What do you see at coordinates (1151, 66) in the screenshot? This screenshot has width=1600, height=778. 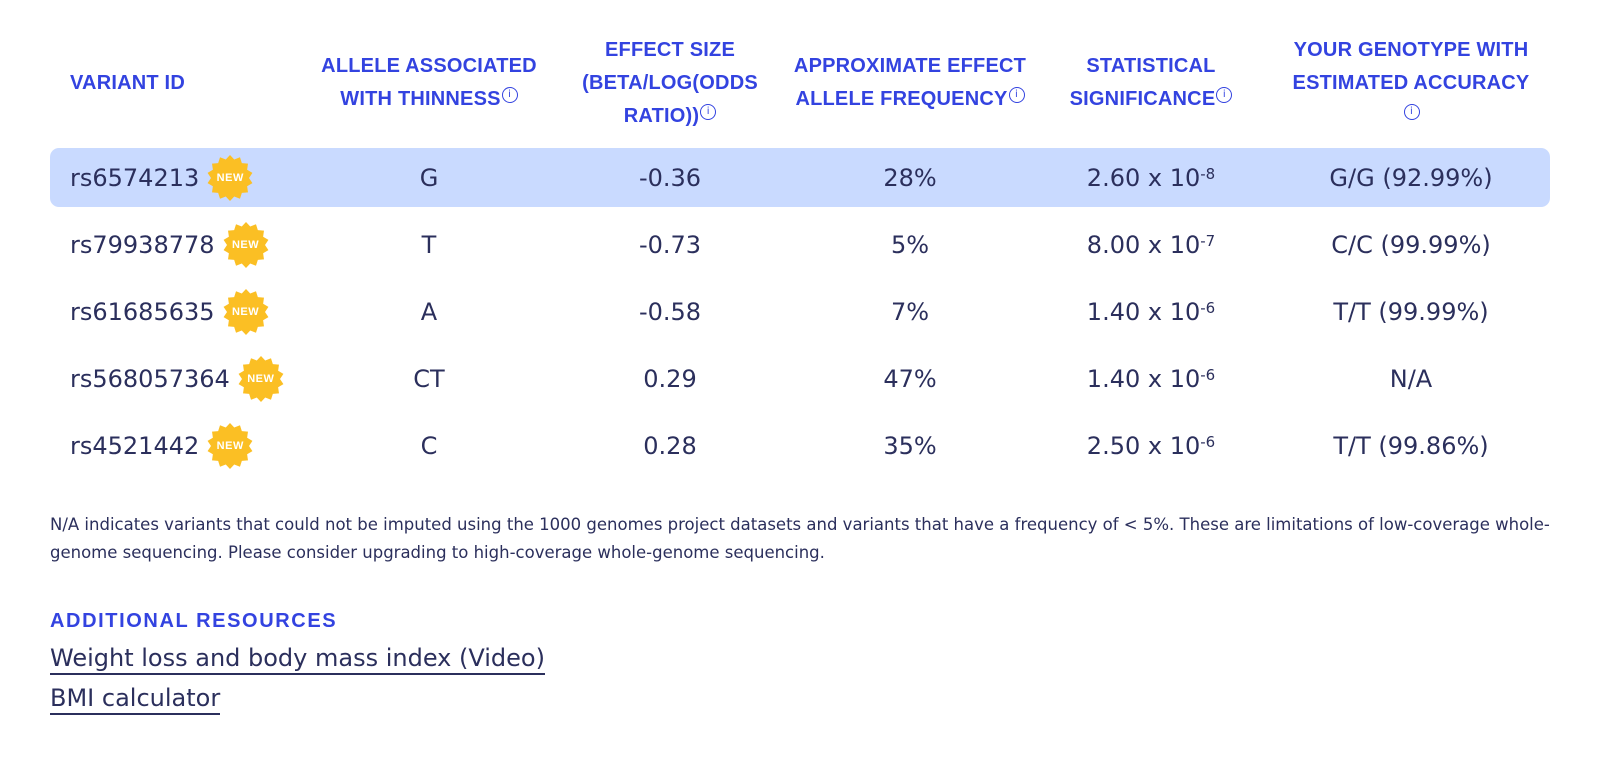 I see `column-header-text: STATISTICAL` at bounding box center [1151, 66].